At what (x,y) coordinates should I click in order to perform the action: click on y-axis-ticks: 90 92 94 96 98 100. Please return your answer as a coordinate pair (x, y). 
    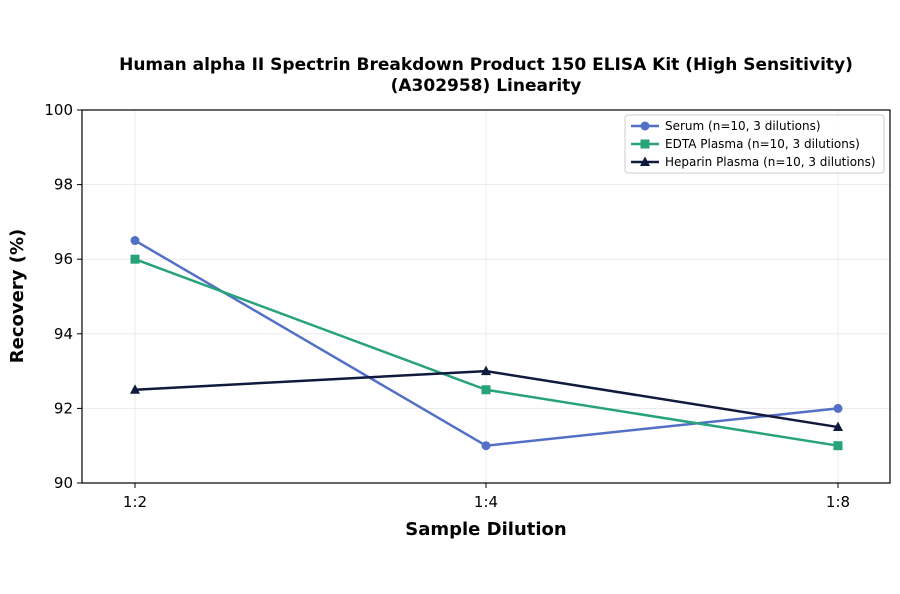
    Looking at the image, I should click on (63, 296).